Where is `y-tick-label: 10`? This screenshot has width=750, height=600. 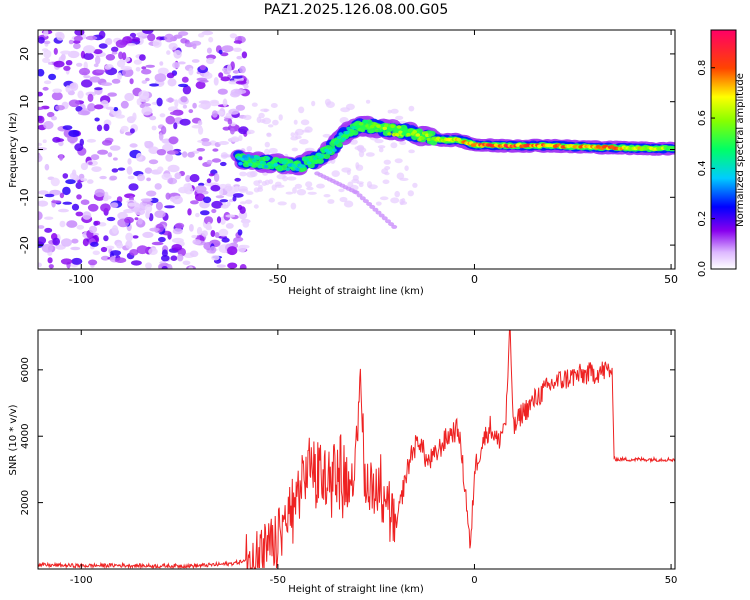
y-tick-label: 10 is located at coordinates (24, 102).